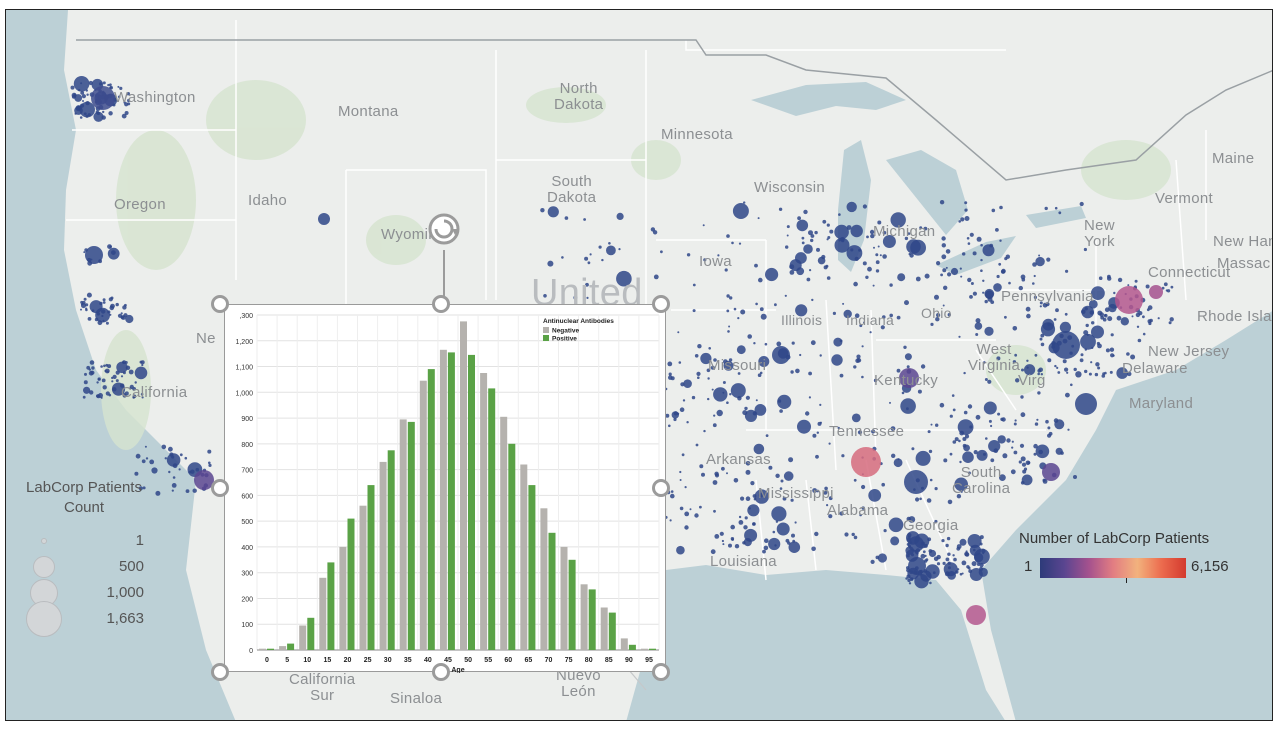 The image size is (1280, 730). What do you see at coordinates (572, 181) in the screenshot?
I see `label-south-dakota-line1: South` at bounding box center [572, 181].